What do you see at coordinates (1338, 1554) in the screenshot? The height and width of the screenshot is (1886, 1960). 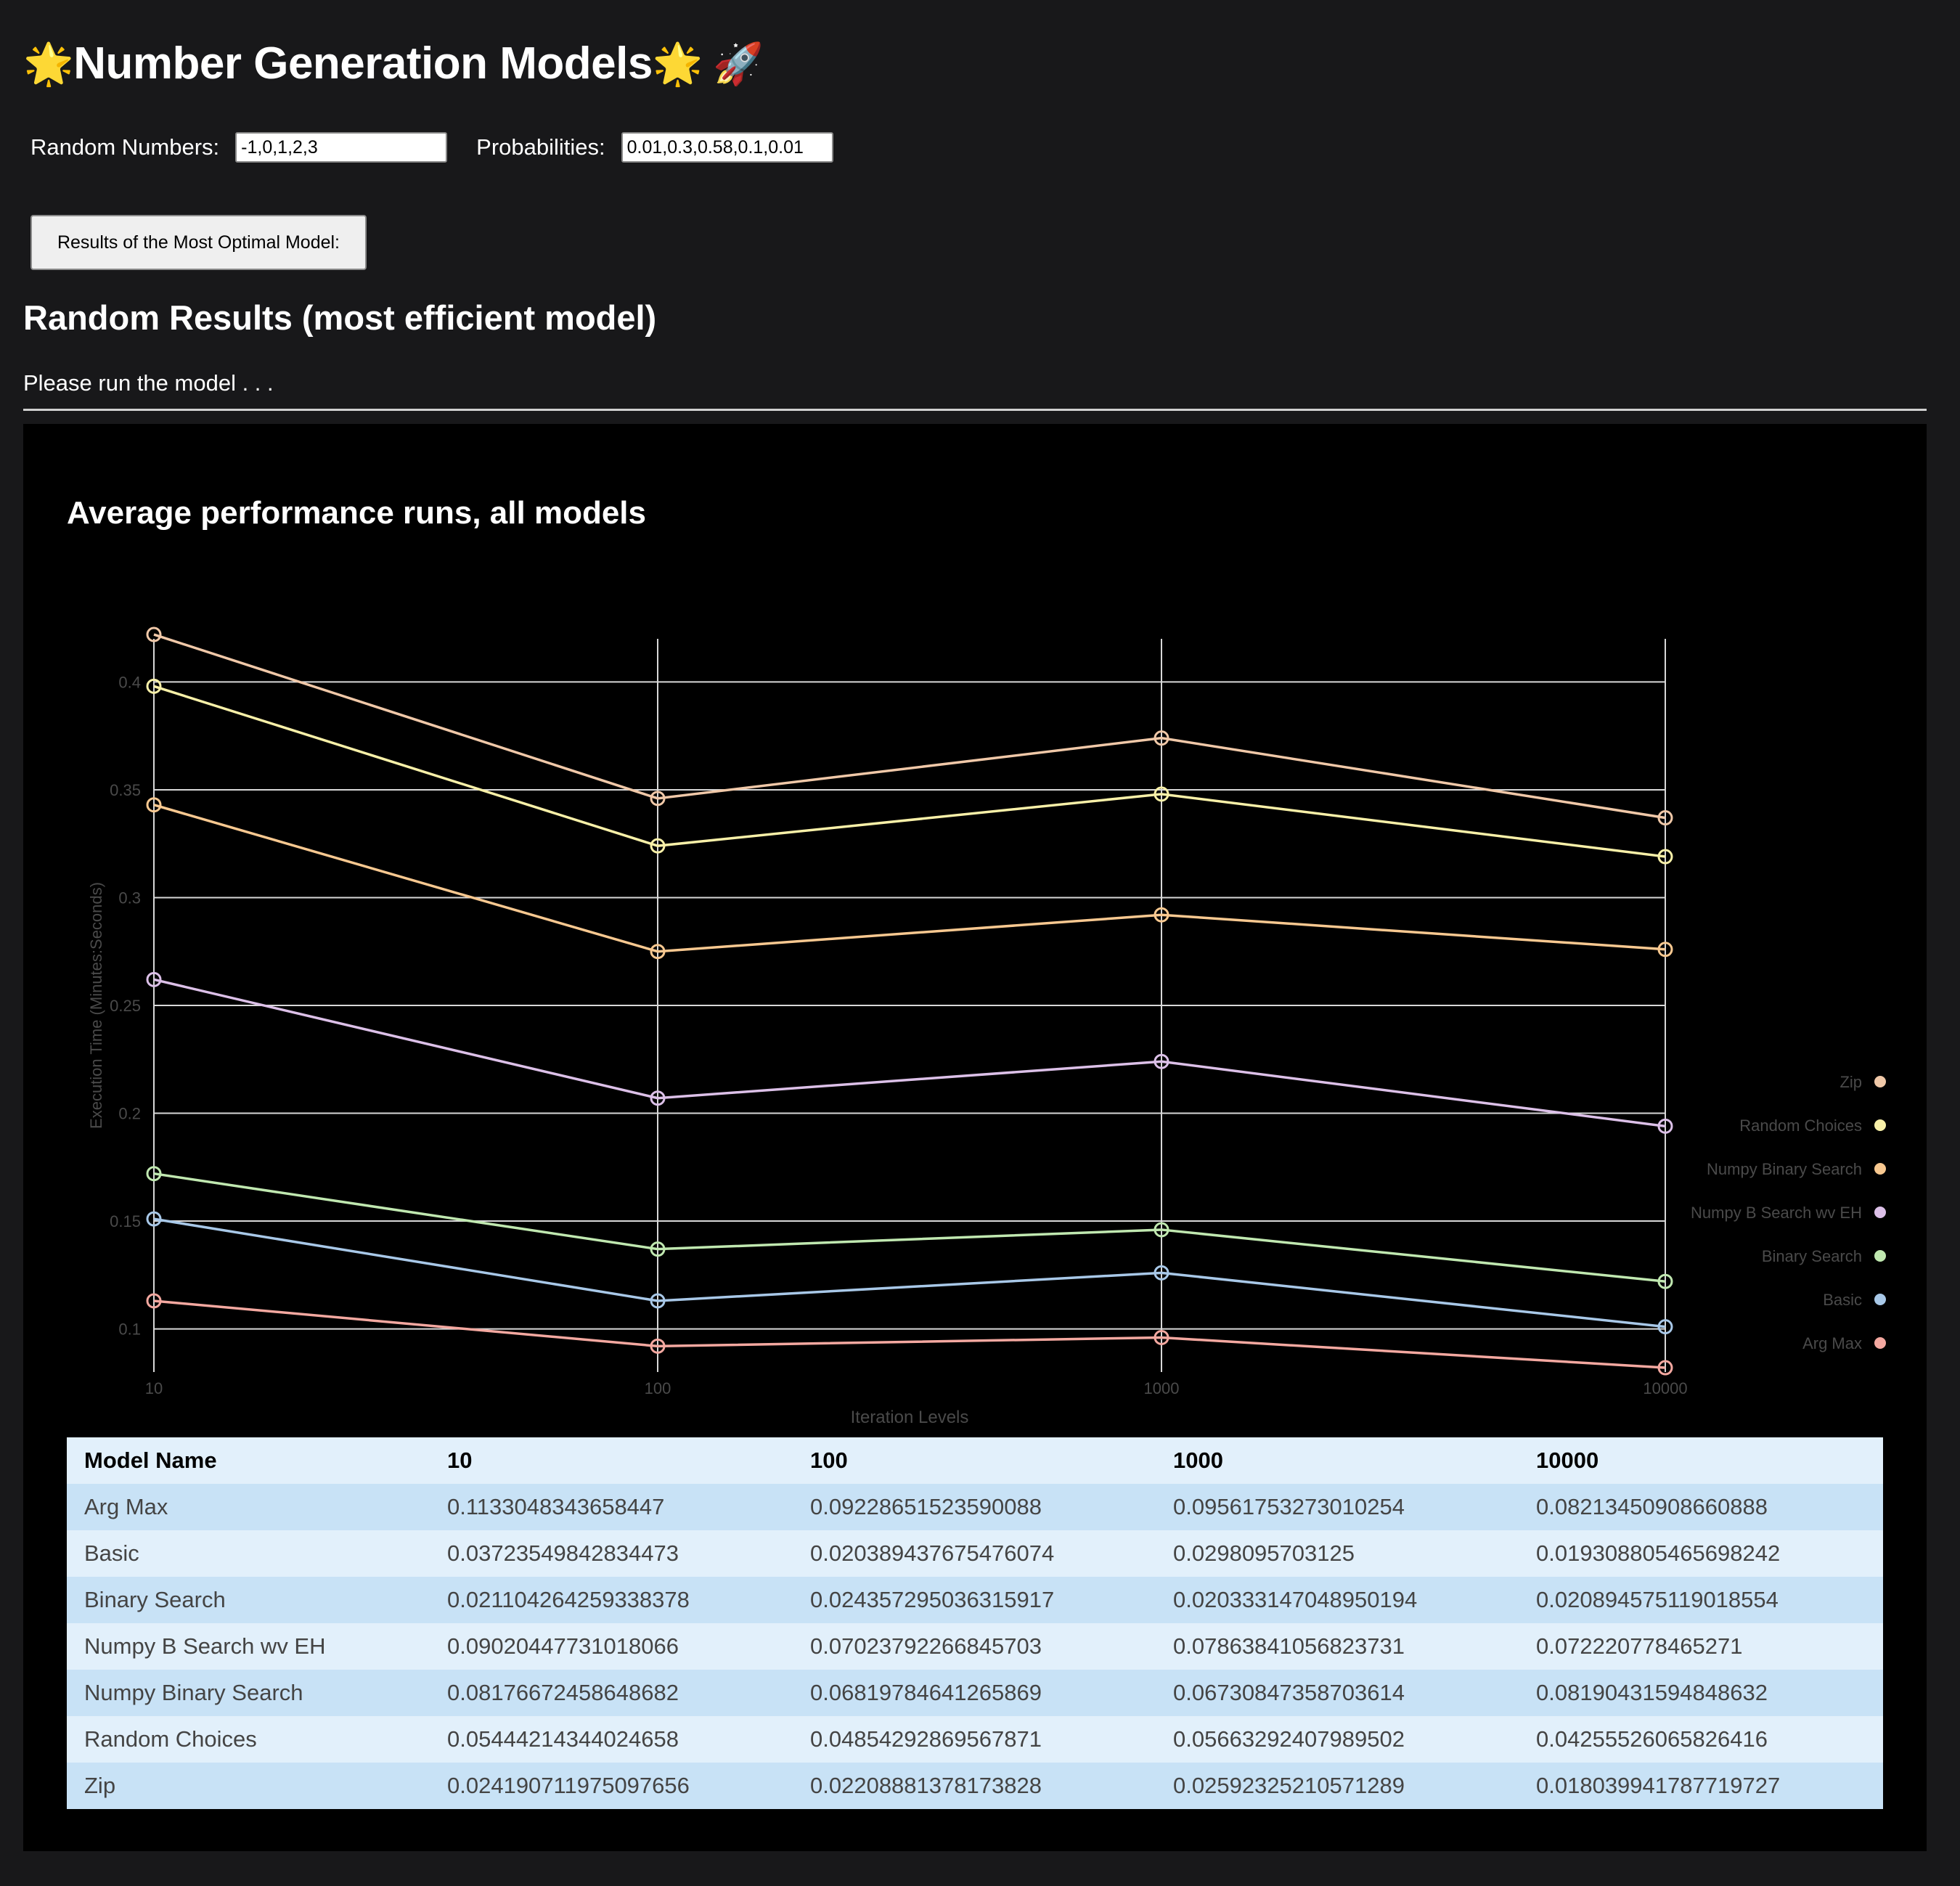 I see `table-cell: 0.0298095703125` at bounding box center [1338, 1554].